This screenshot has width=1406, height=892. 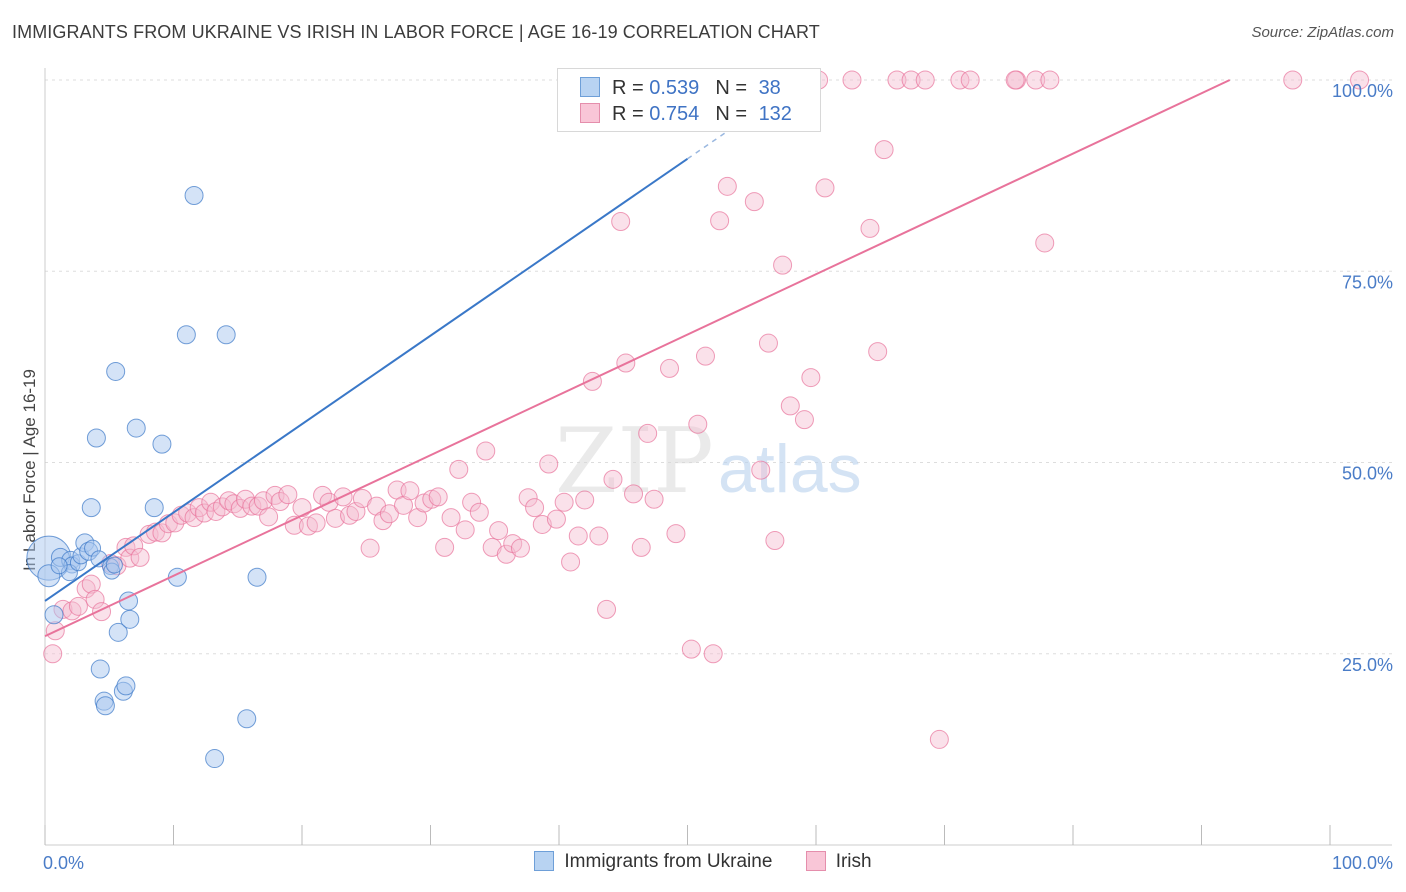 I want to click on bottom-legend-ukraine: Immigrants from Ukraine, so click(x=653, y=862).